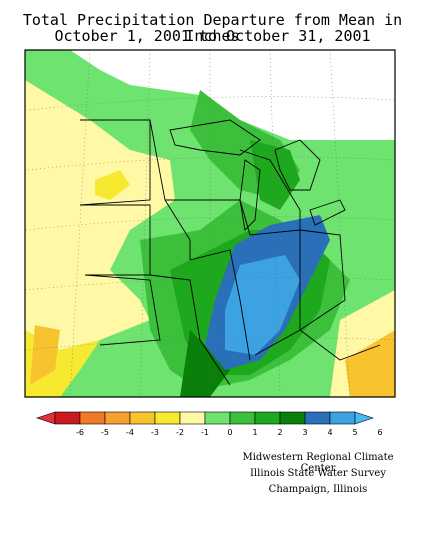 The height and width of the screenshot is (550, 425). What do you see at coordinates (205, 363) in the screenshot?
I see `wettest-green-sw` at bounding box center [205, 363].